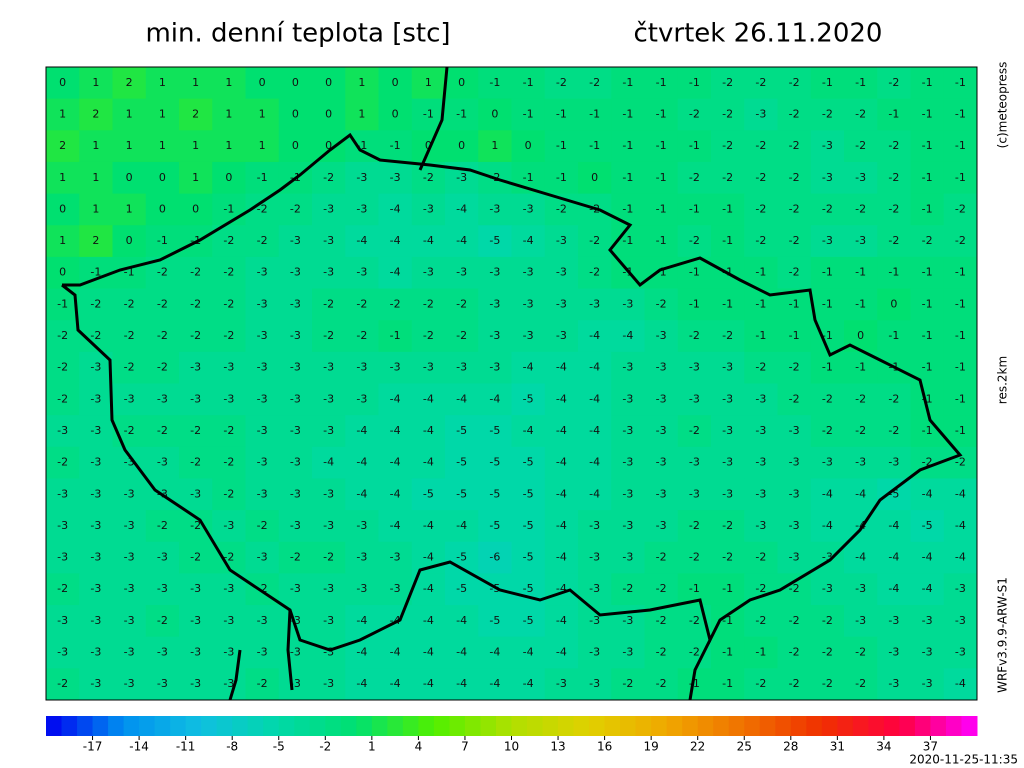  What do you see at coordinates (860, 335) in the screenshot?
I see `field-value: 0` at bounding box center [860, 335].